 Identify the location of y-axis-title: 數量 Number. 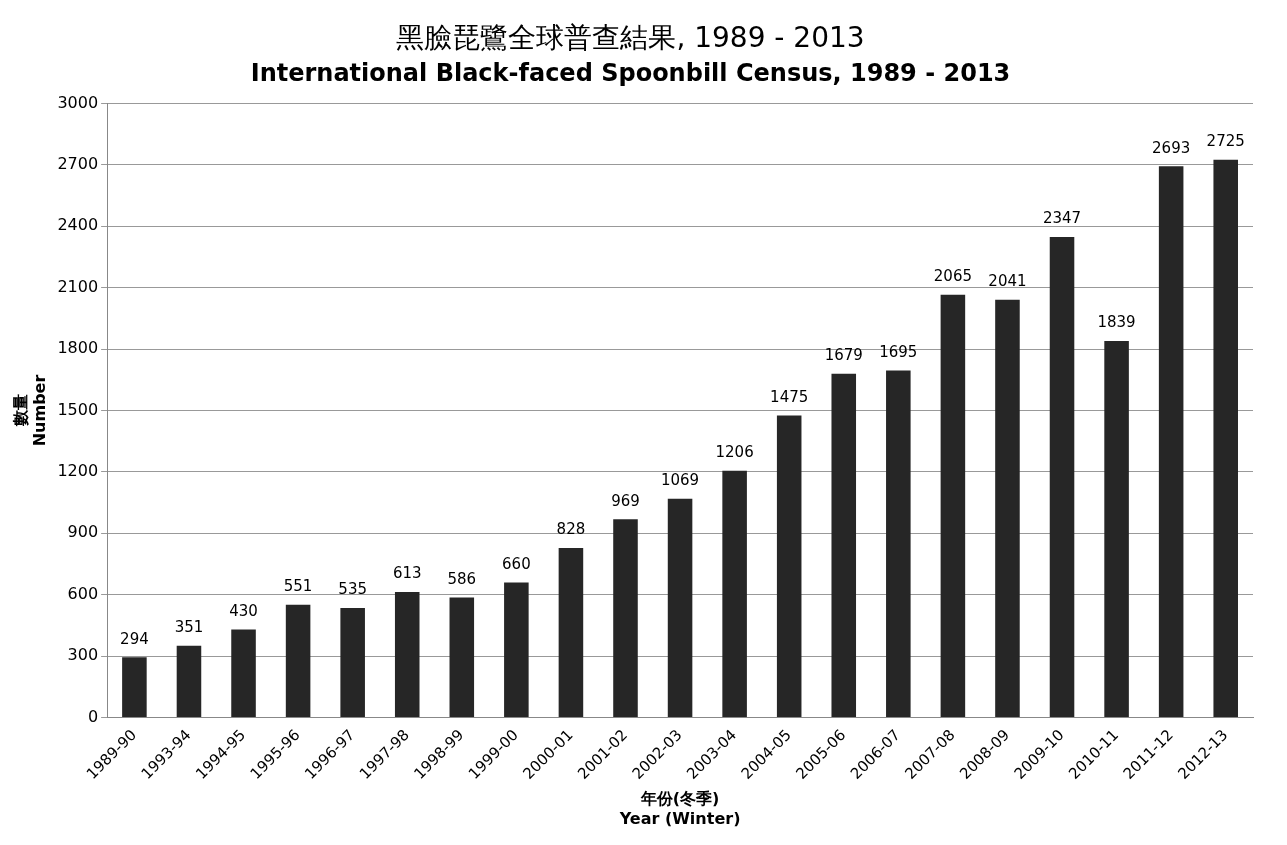
(29, 410).